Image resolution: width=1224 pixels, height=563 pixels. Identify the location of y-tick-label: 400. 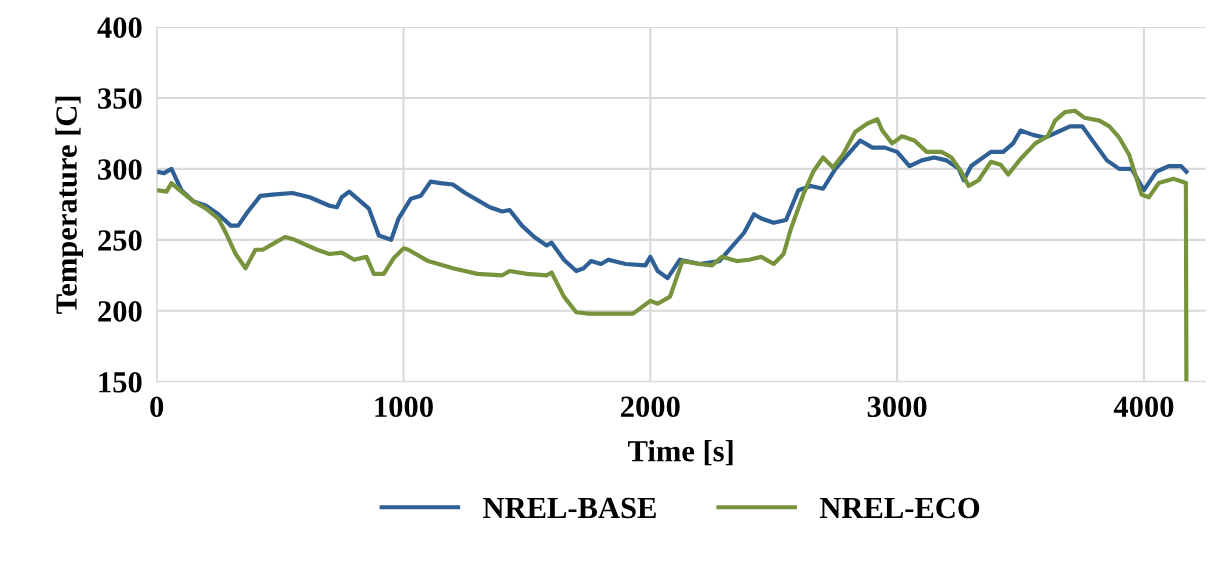
(119, 27).